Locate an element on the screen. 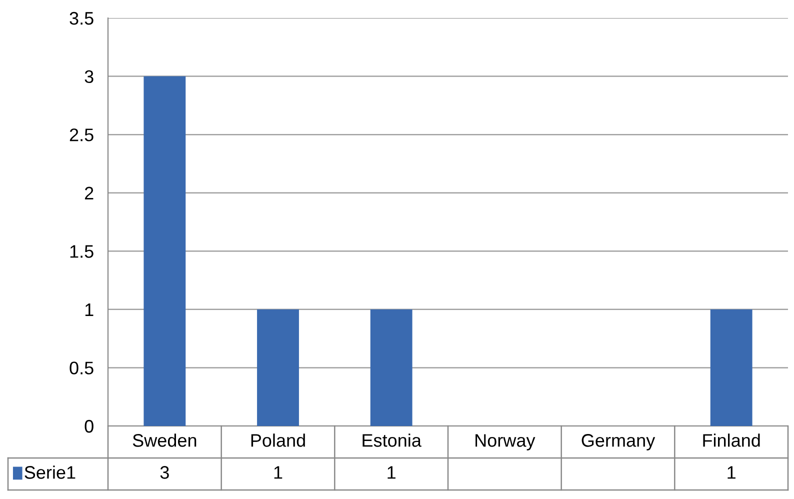 The height and width of the screenshot is (499, 794). y-tick-label: 2 is located at coordinates (89, 193).